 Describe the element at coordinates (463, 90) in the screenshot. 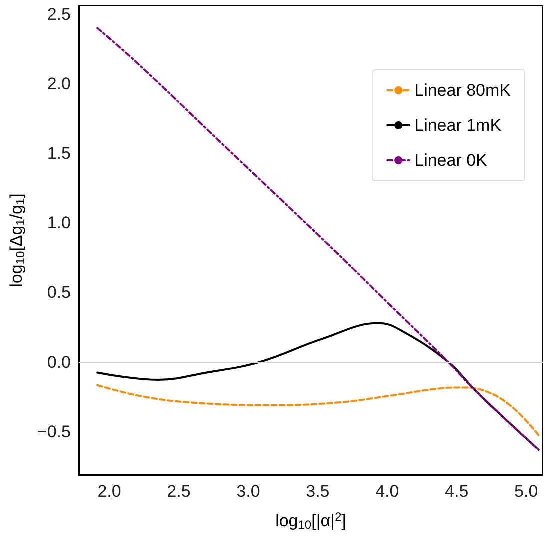

I see `legend-label: Linear 80mK` at that location.